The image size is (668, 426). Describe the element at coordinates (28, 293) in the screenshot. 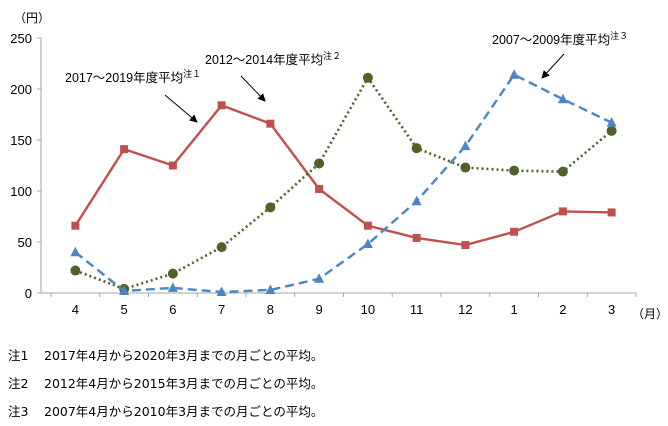

I see `y-tick-label: 0` at that location.